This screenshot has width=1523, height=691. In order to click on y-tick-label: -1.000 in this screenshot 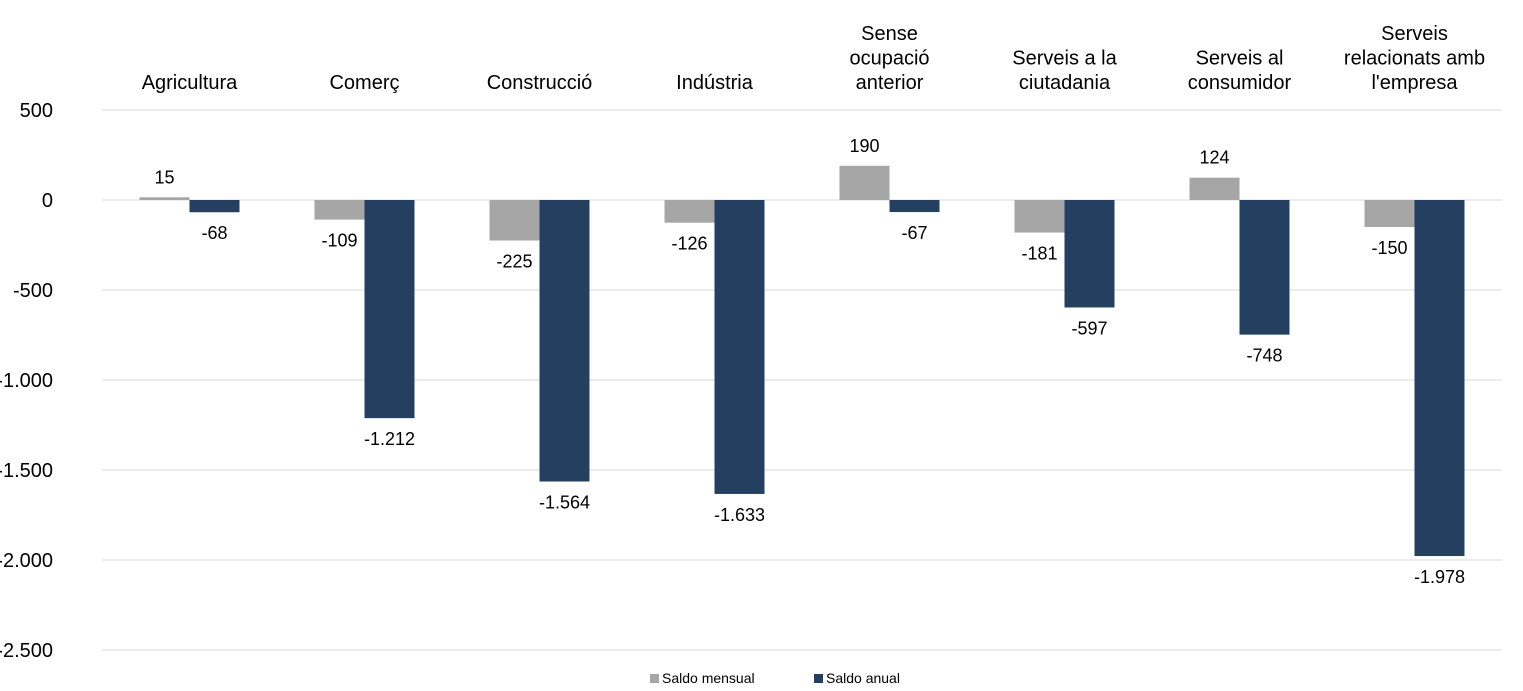, I will do `click(26, 381)`.